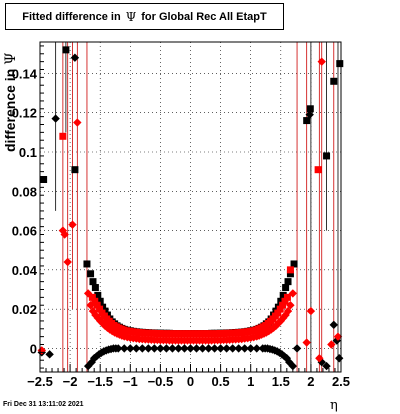  I want to click on x-tick-label: 0, so click(190, 381).